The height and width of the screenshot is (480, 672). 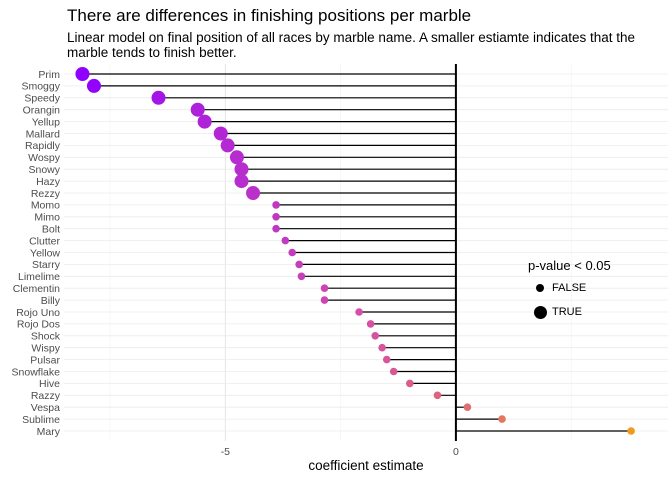 What do you see at coordinates (44, 158) in the screenshot?
I see `y-tick-label: Wospy` at bounding box center [44, 158].